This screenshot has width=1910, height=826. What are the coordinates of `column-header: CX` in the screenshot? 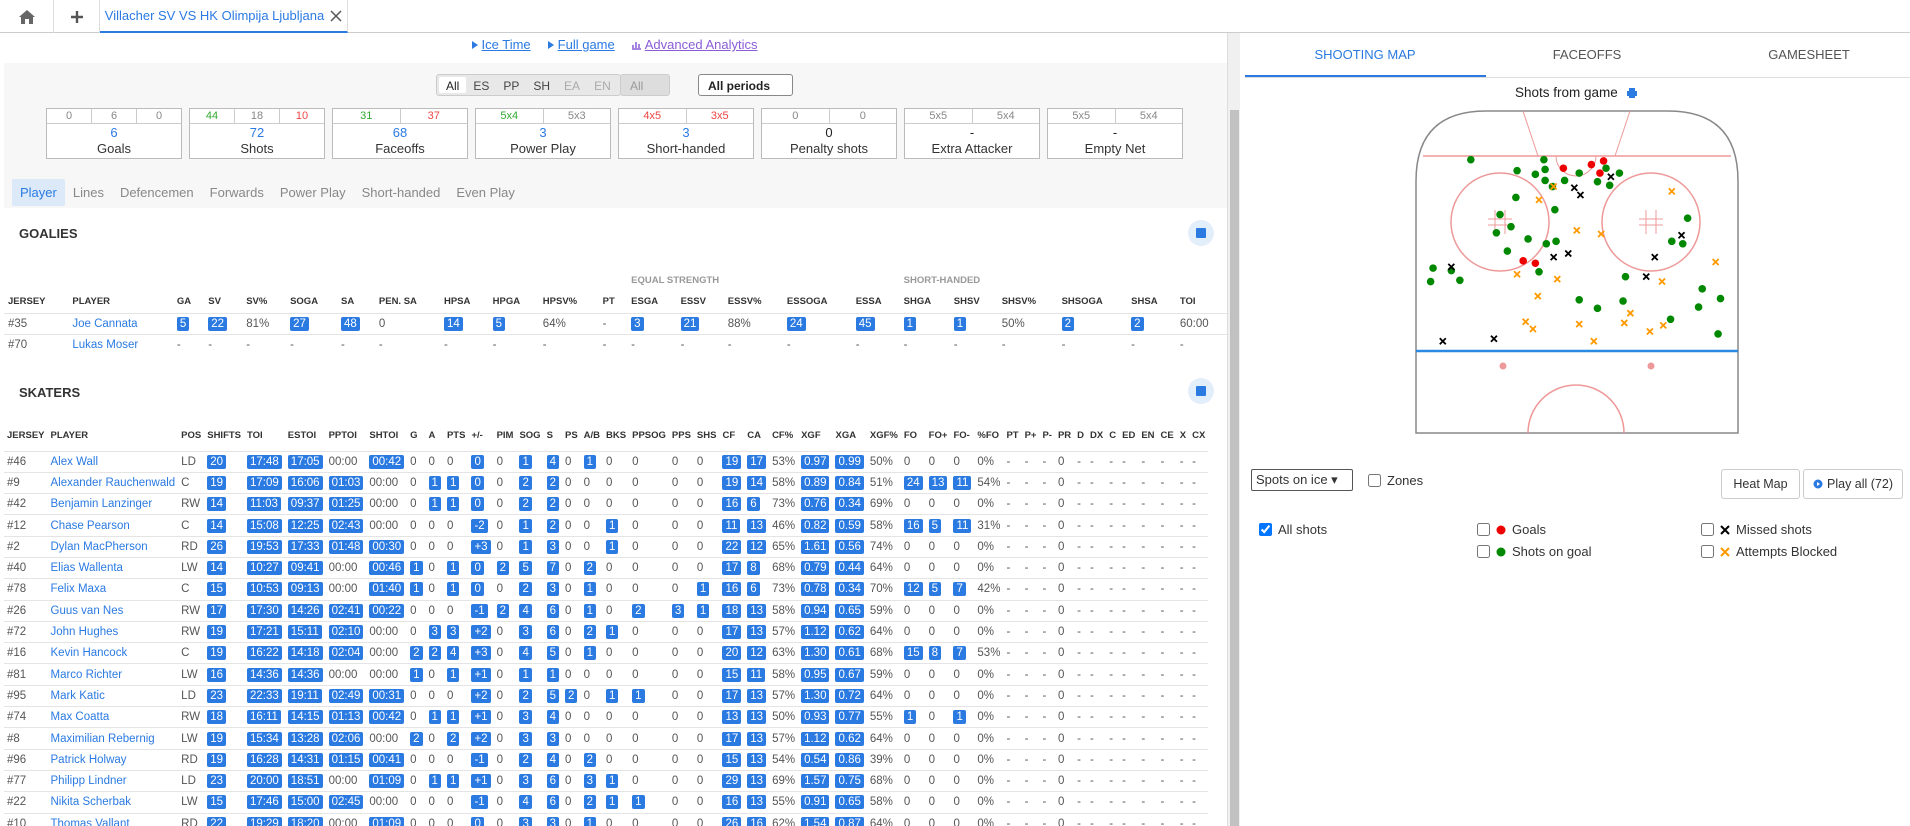 It's located at (1199, 436).